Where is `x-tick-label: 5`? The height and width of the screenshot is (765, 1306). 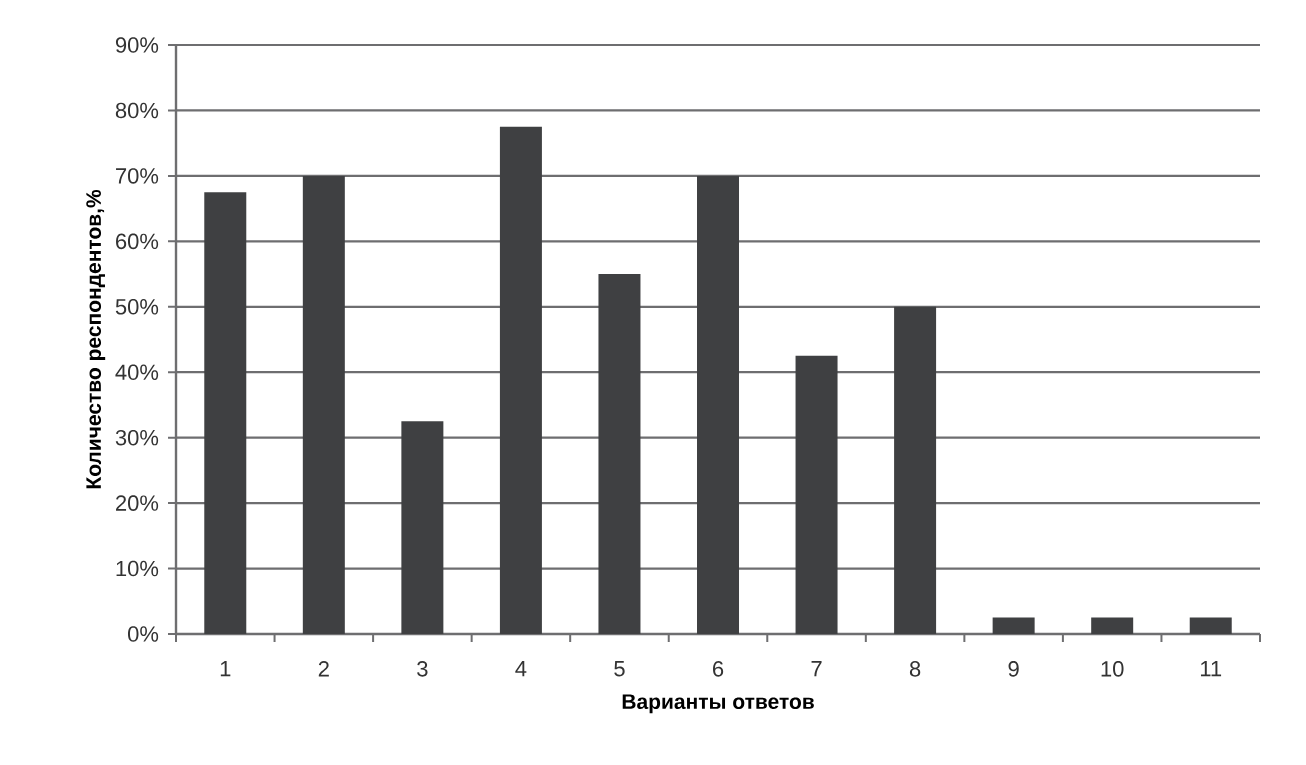
x-tick-label: 5 is located at coordinates (619, 669).